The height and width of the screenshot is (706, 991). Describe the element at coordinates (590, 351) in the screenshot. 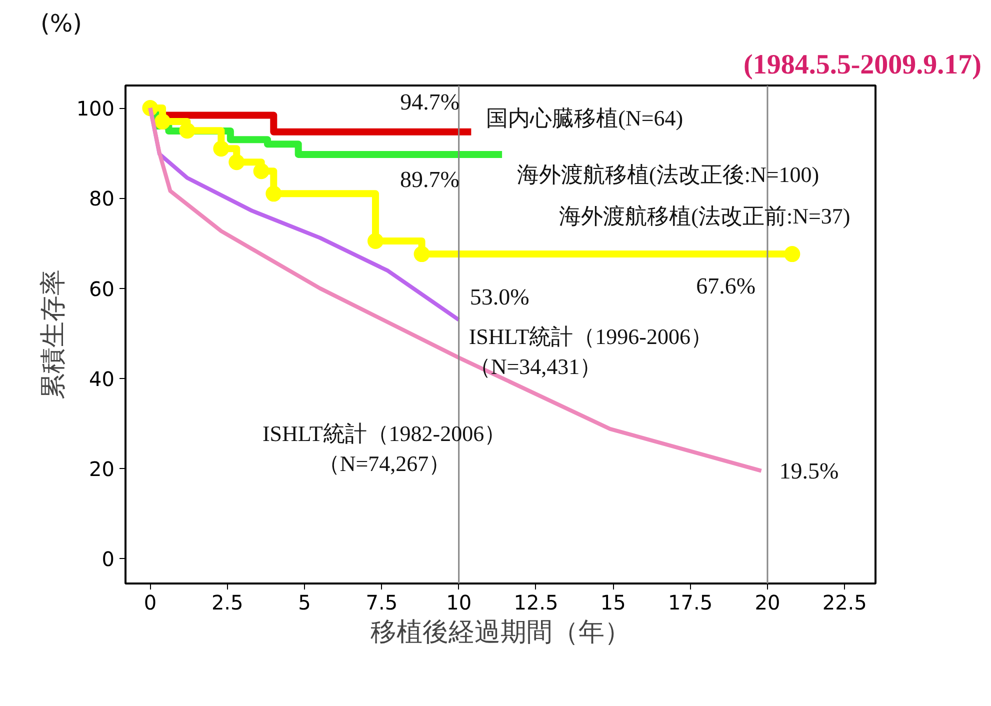

I see `series-label: ISHLT統計（1996-2006）（N=34,431）` at that location.